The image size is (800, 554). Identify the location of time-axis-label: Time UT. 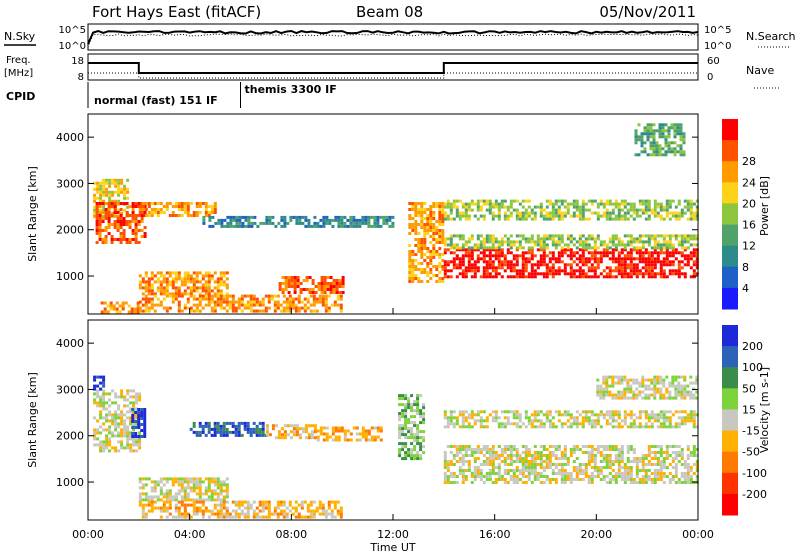
(392, 547).